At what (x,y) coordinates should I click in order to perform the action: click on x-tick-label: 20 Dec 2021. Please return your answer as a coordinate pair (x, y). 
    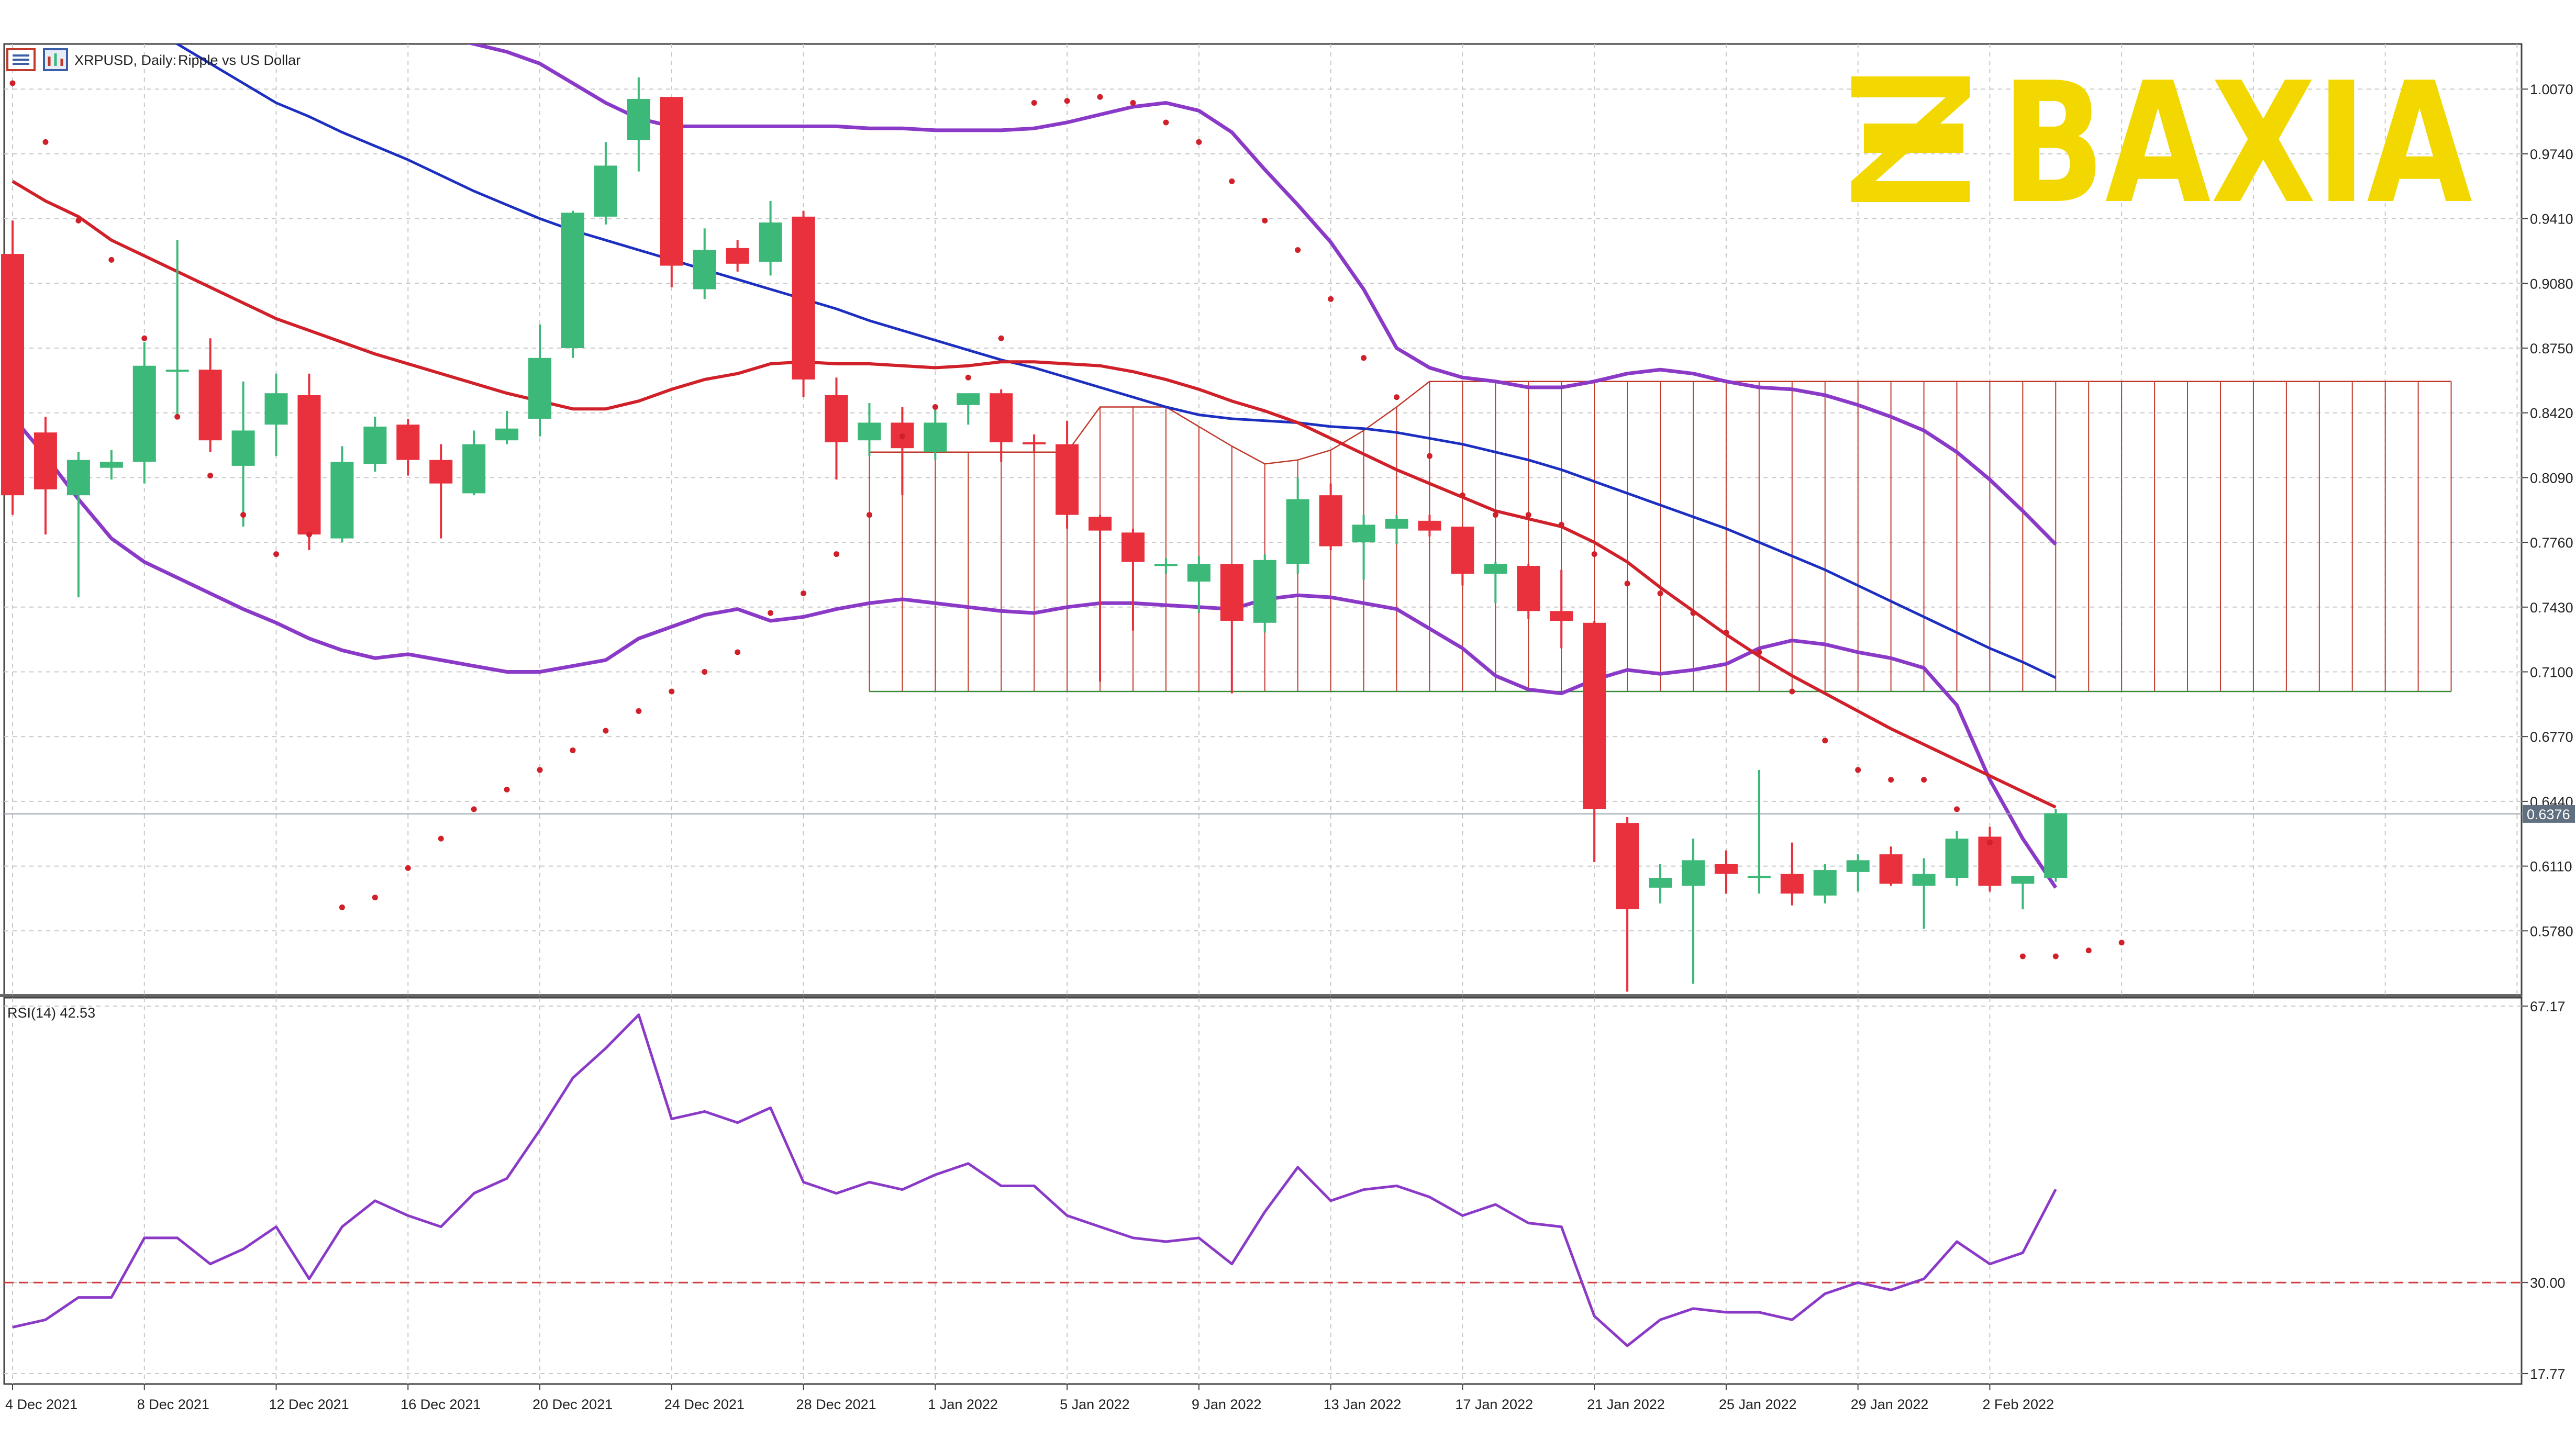
    Looking at the image, I should click on (572, 1405).